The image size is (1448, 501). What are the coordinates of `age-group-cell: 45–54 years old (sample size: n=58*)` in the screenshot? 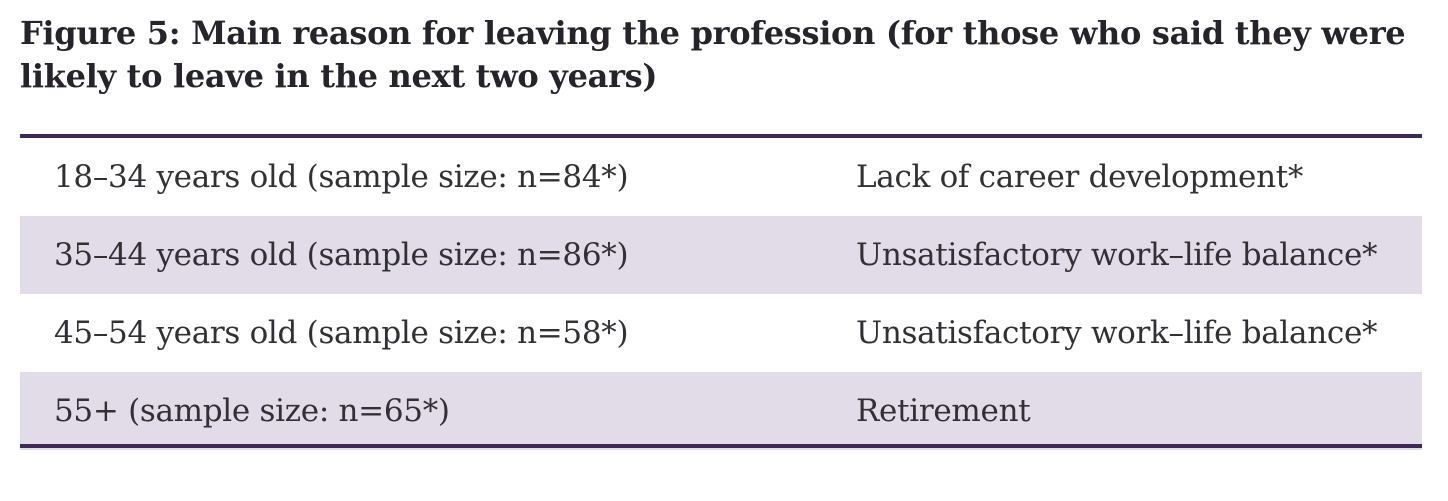 It's located at (341, 333).